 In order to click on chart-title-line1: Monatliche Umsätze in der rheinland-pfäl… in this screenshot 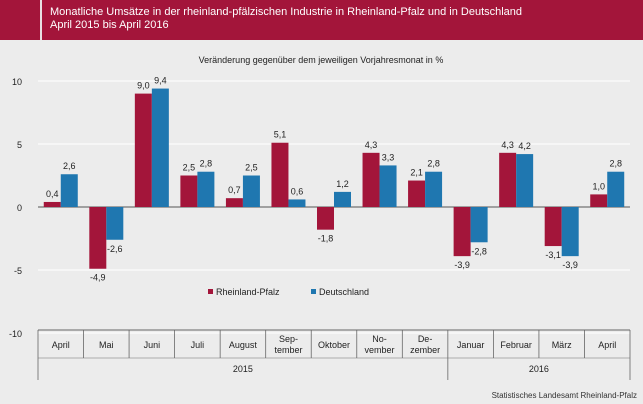, I will do `click(286, 12)`.